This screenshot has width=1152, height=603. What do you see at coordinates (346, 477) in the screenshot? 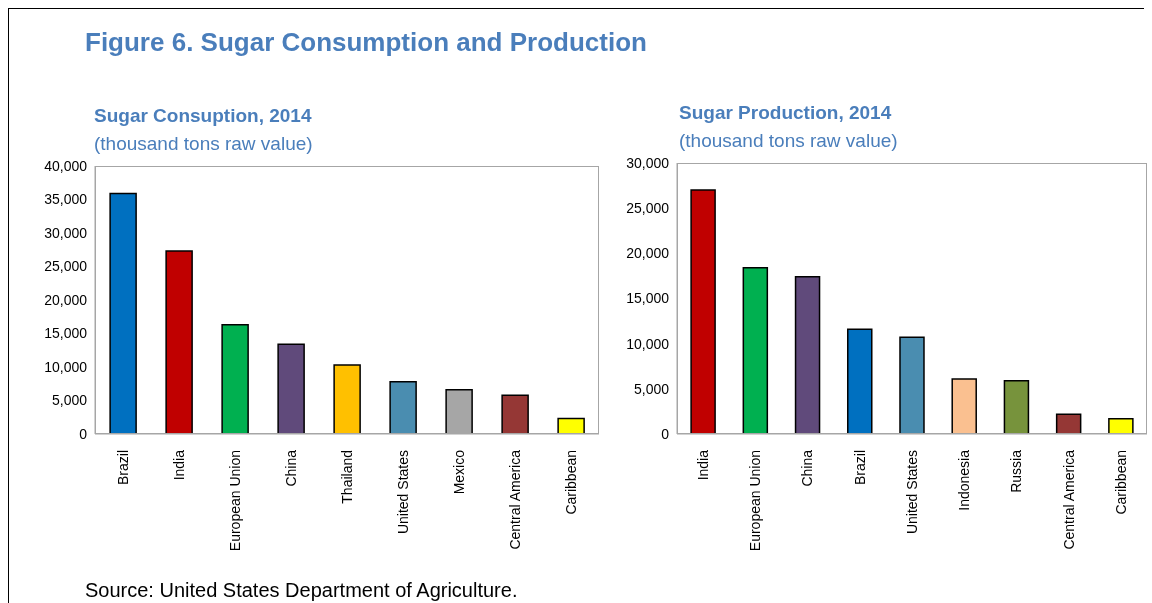
I see `x-tick-label: Thailand` at bounding box center [346, 477].